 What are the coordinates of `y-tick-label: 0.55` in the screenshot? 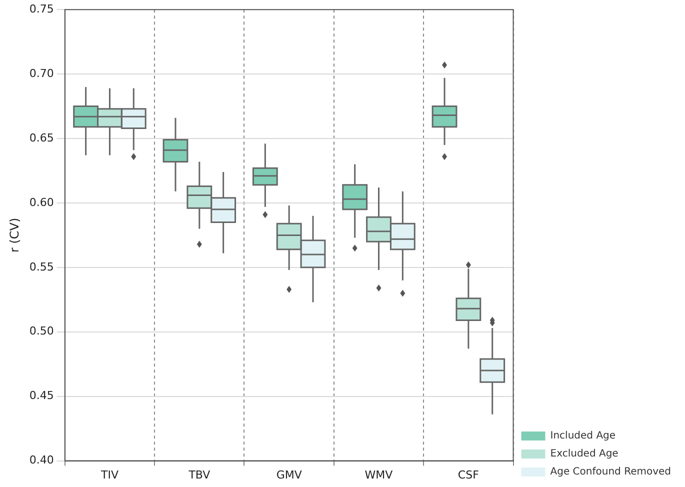 It's located at (41, 267).